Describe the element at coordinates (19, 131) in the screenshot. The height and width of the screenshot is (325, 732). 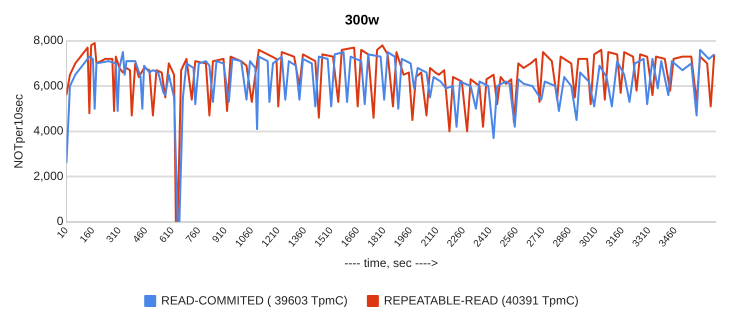
I see `y-axis-title: NOTper10sec` at that location.